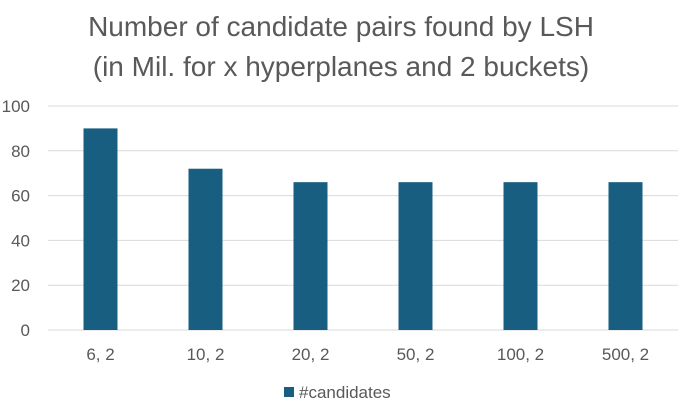 This screenshot has width=682, height=414. I want to click on y-tick-label: 0, so click(25, 330).